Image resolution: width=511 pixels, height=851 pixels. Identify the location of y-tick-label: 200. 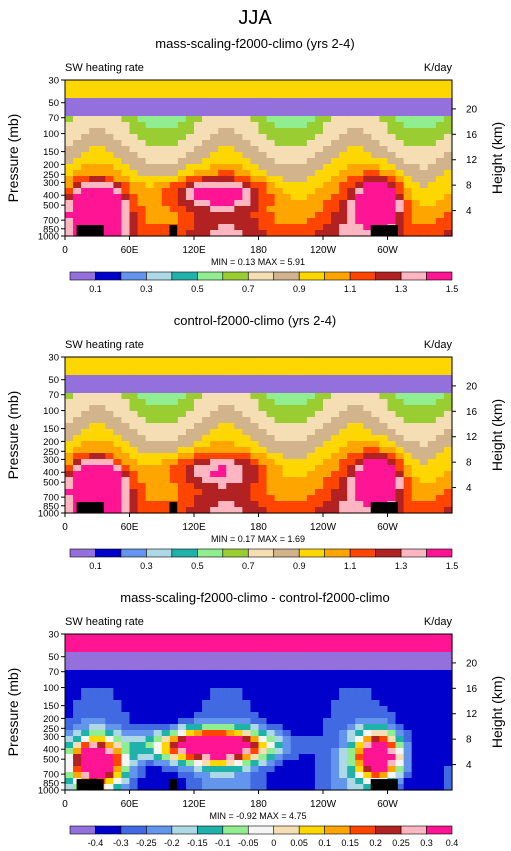
(51, 442).